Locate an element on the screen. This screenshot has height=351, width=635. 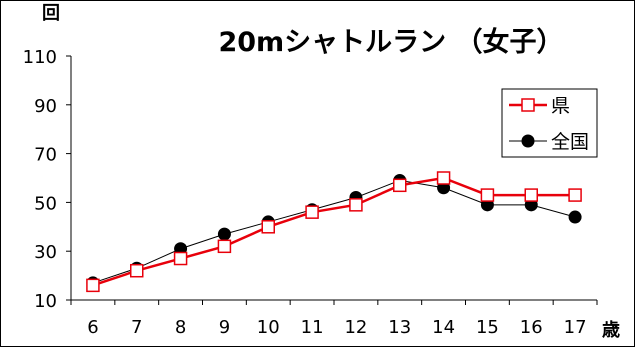
legend-box is located at coordinates (549, 123).